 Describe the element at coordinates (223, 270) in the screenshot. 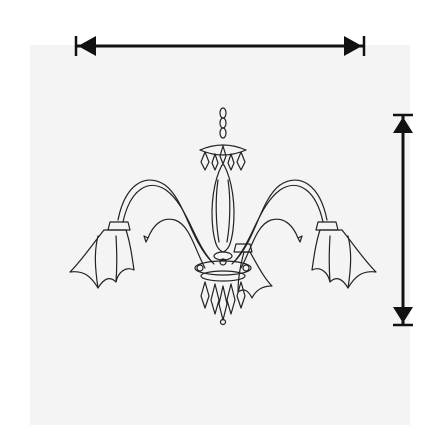

I see `center-bowl` at that location.